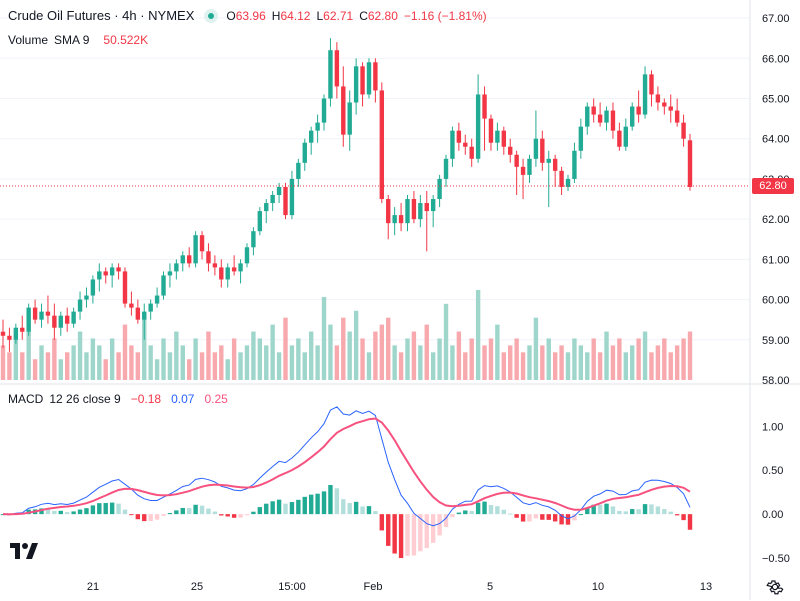 This screenshot has width=800, height=601. Describe the element at coordinates (26, 399) in the screenshot. I see `macd-label: MACD` at that location.